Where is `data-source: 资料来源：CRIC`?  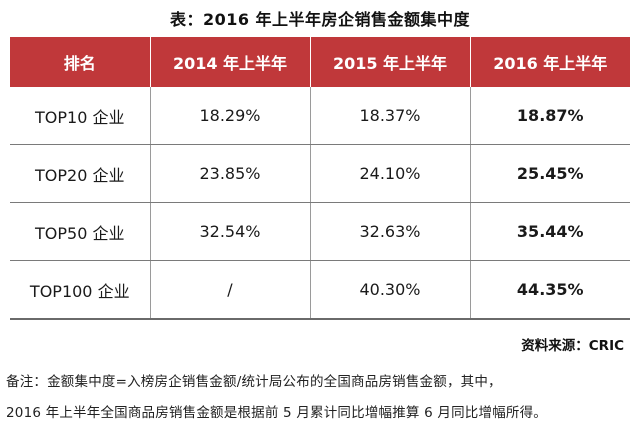 data-source: 资料来源：CRIC is located at coordinates (572, 346).